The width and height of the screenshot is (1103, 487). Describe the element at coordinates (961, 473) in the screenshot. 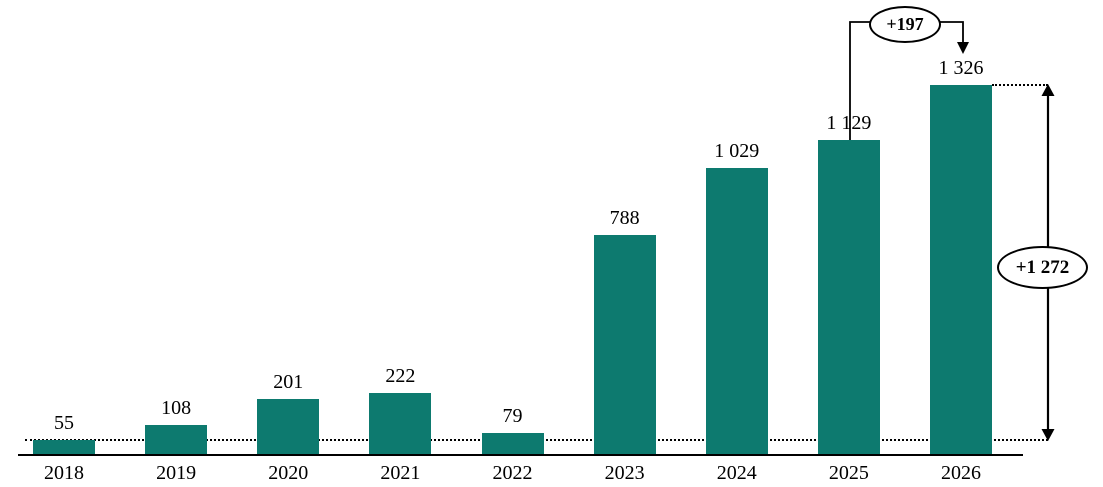

I see `x-tick-label-2026: 2026` at that location.